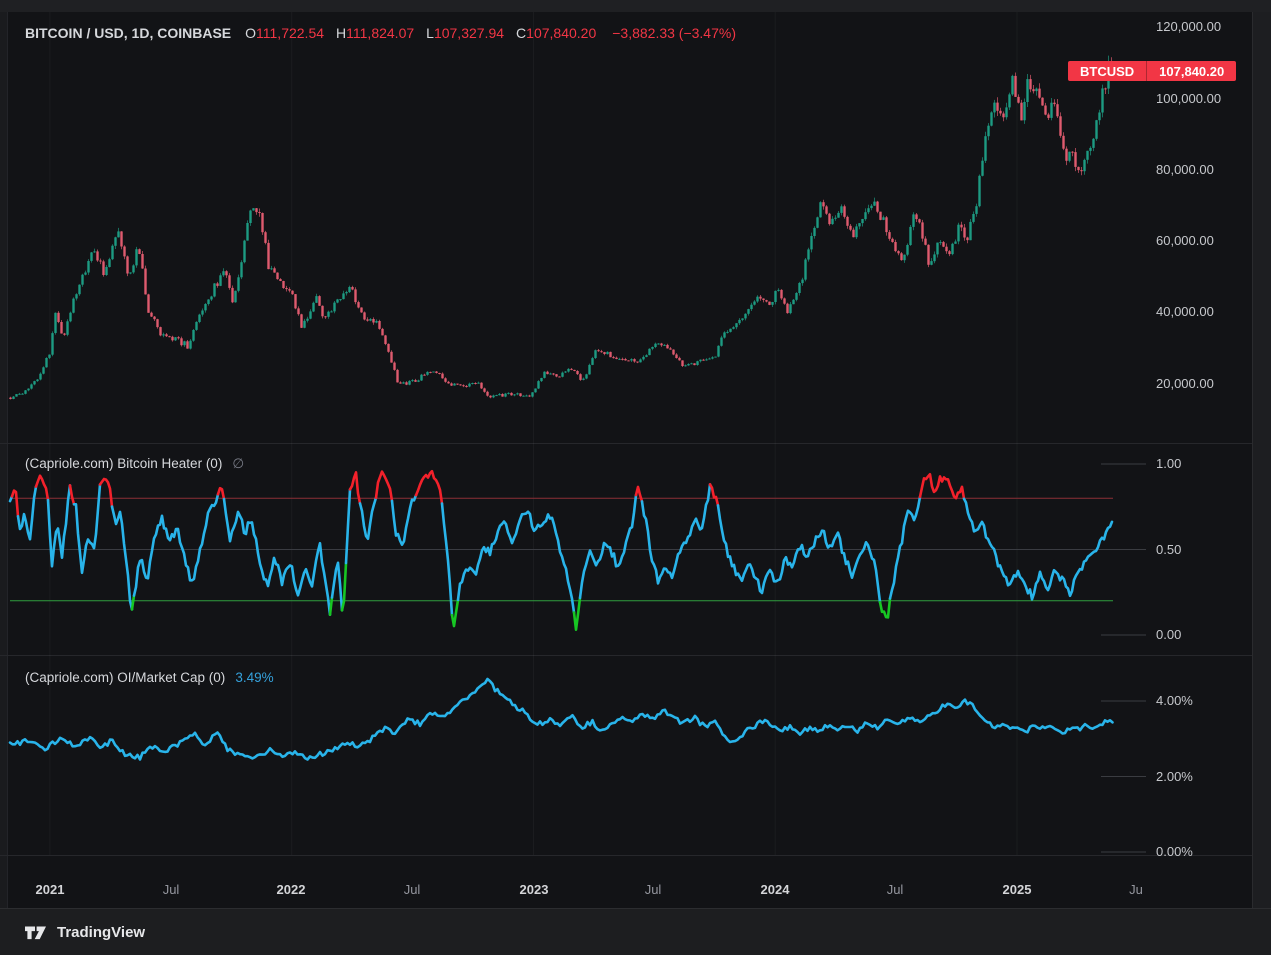 The width and height of the screenshot is (1271, 955). I want to click on tradingview-link: TradingView, so click(84, 932).